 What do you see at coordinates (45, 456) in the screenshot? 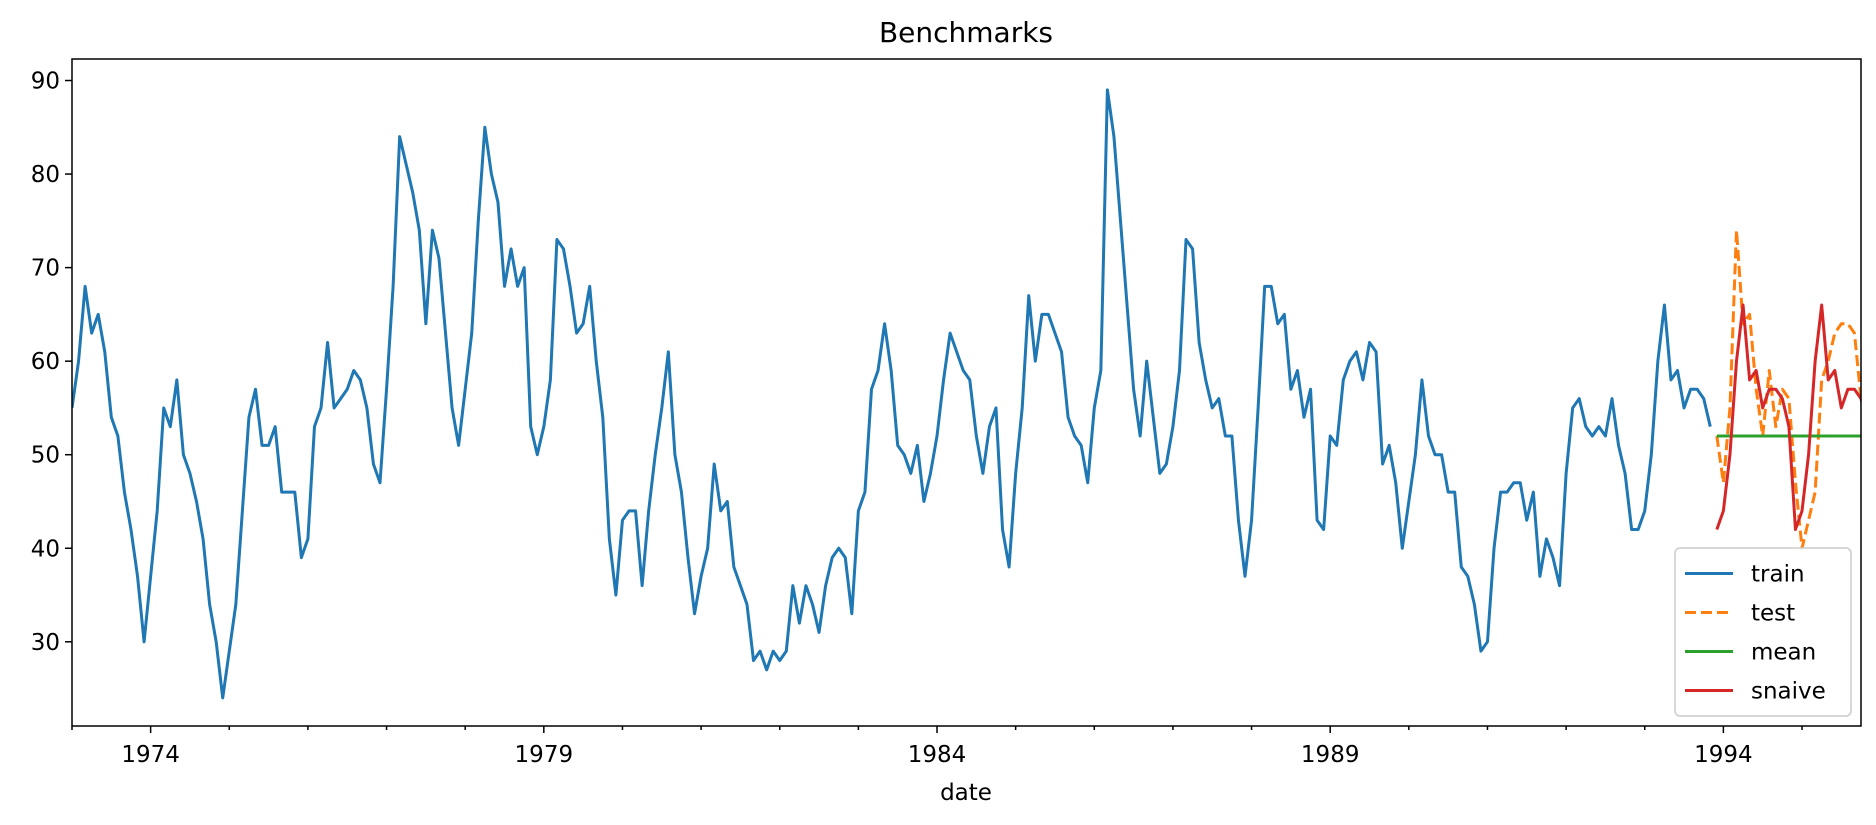
I see `y-tick-label: 50` at bounding box center [45, 456].